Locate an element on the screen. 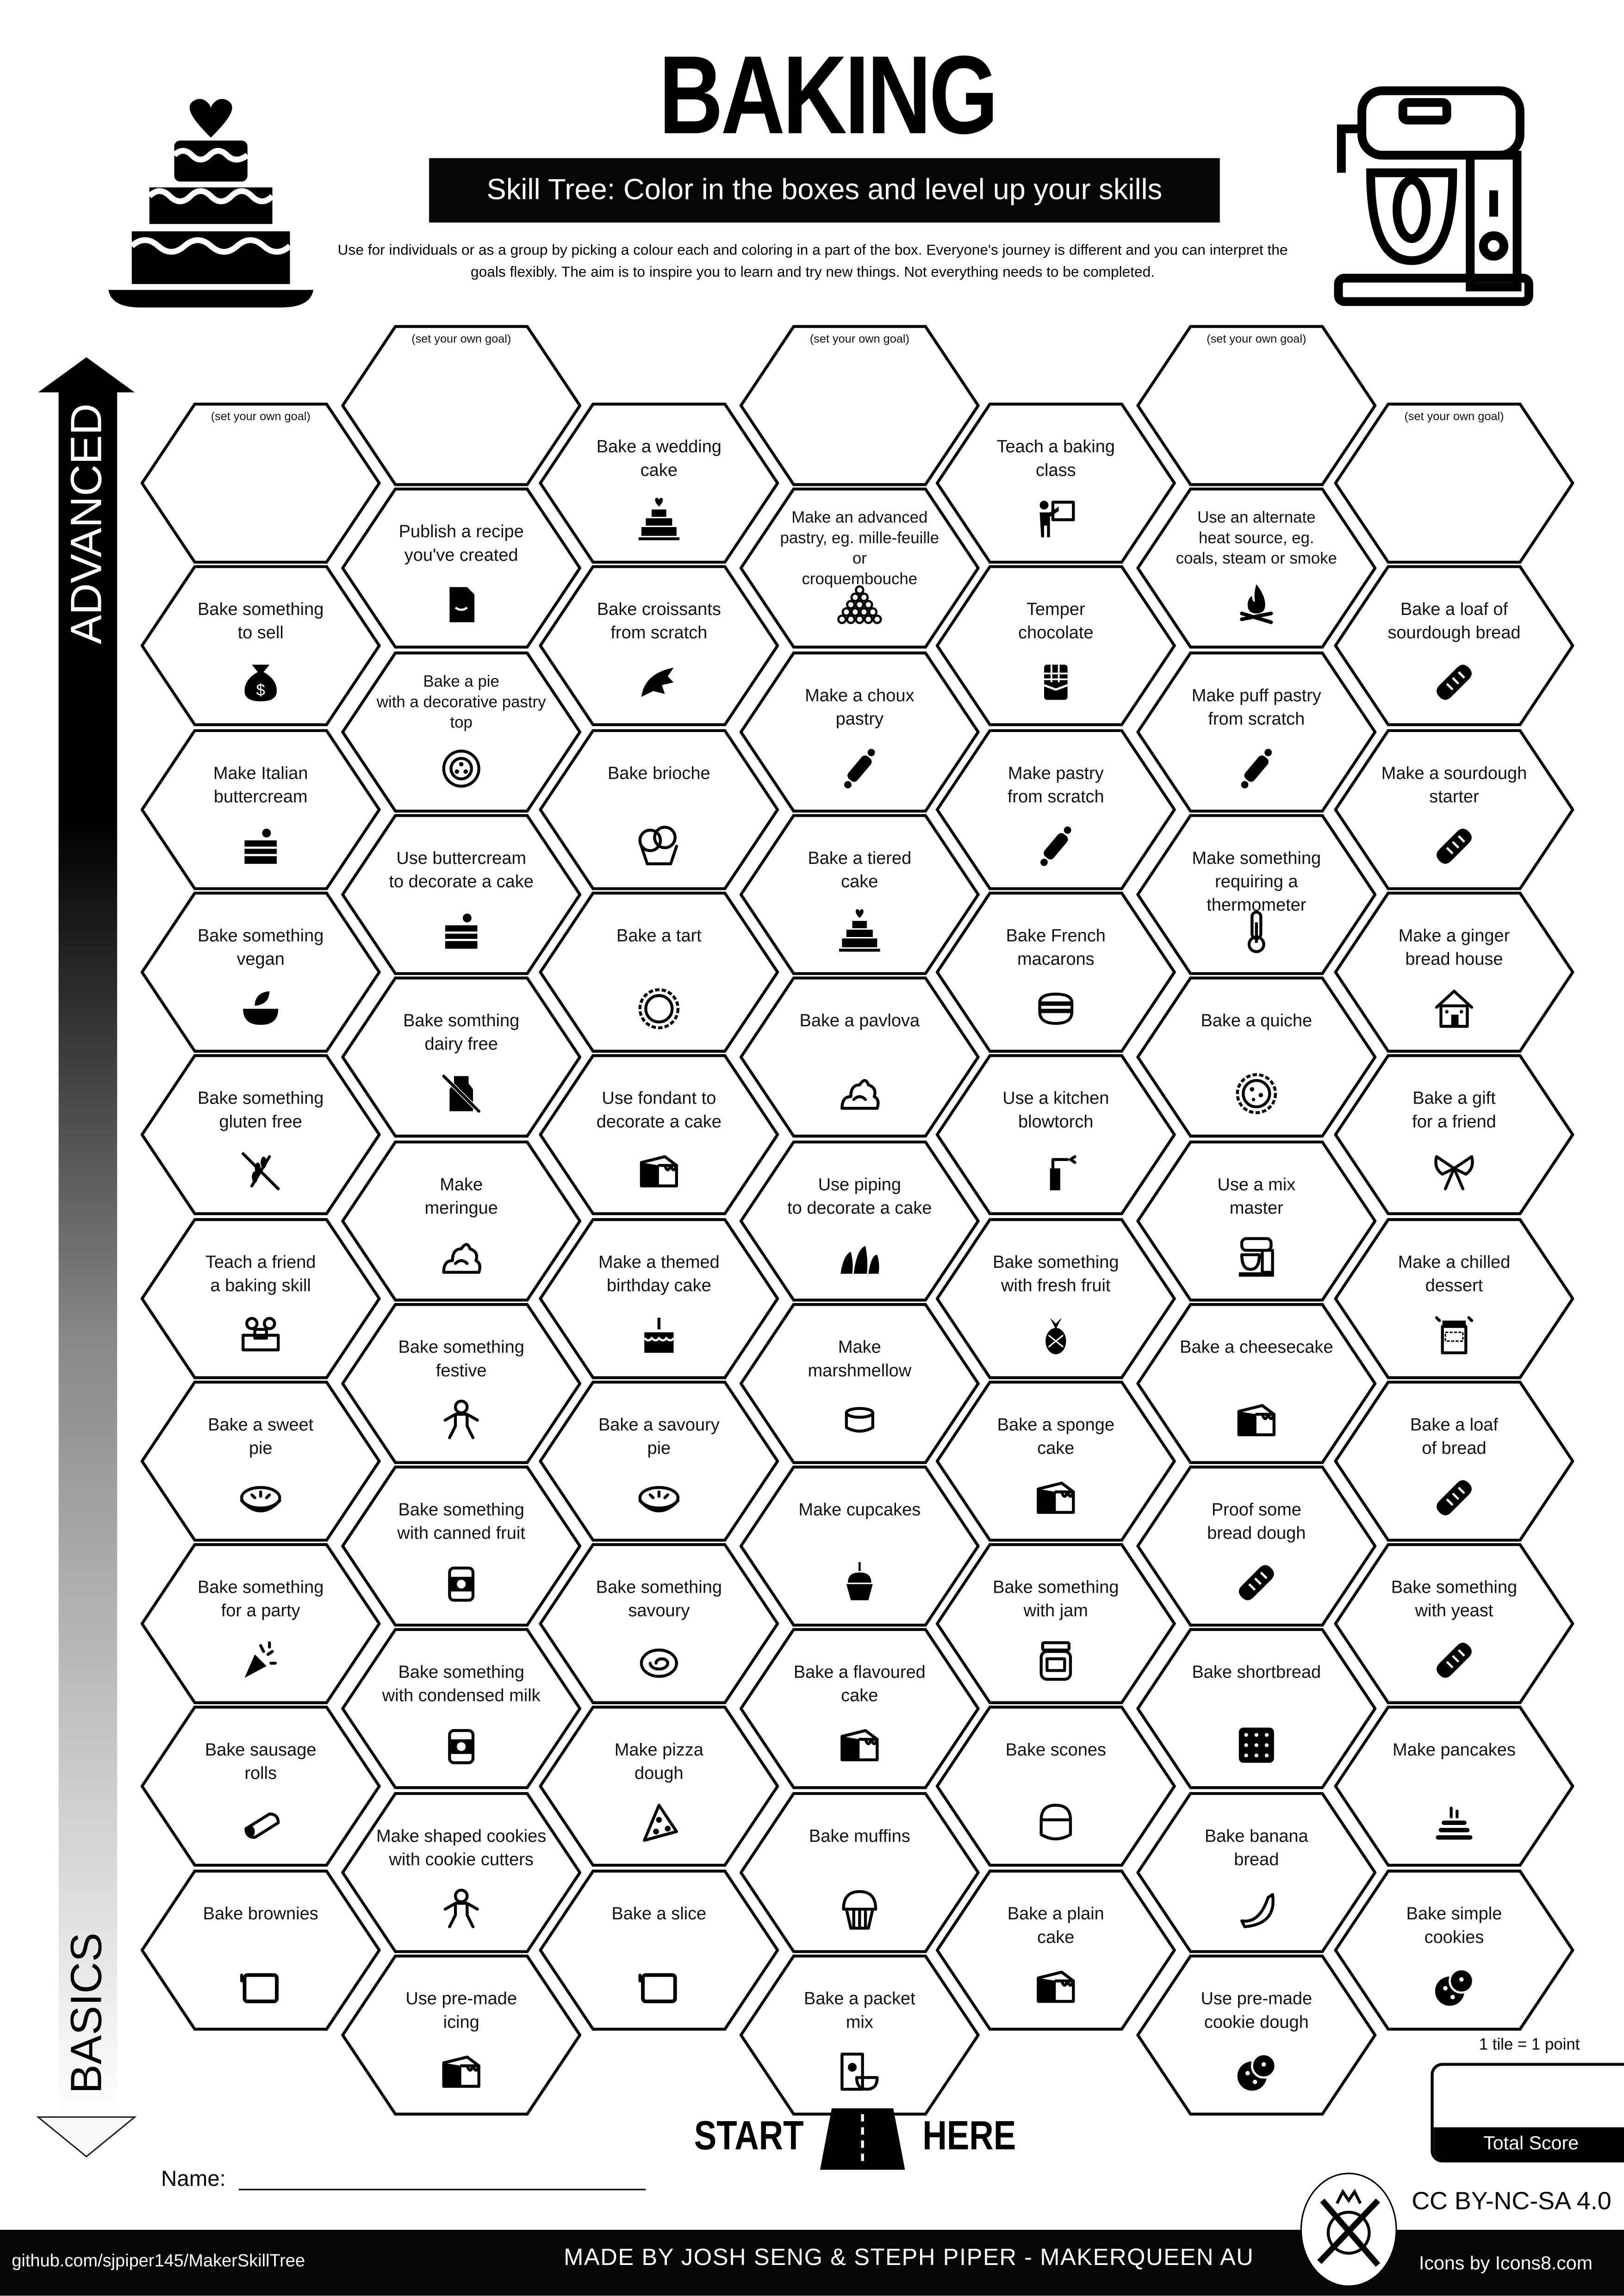 The height and width of the screenshot is (2296, 1624). skill-hex: Bake a pavlova is located at coordinates (859, 1057).